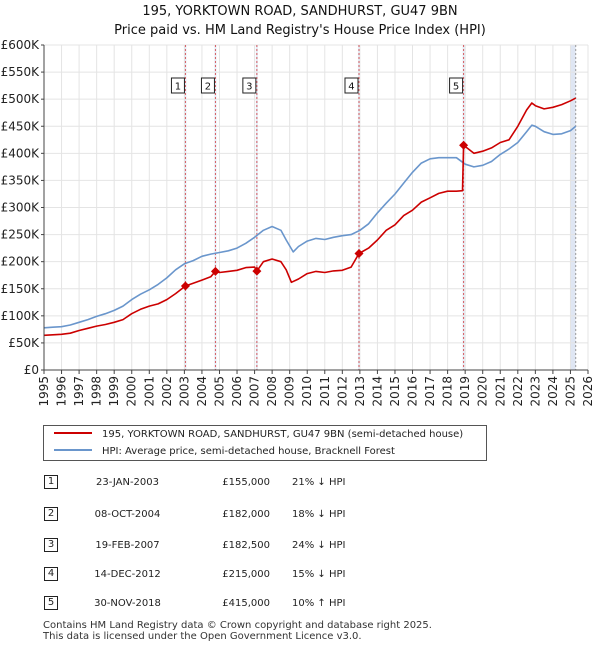  Describe the element at coordinates (319, 574) in the screenshot. I see `sale-hpi-comparison: 15% ↓ HPI` at that location.